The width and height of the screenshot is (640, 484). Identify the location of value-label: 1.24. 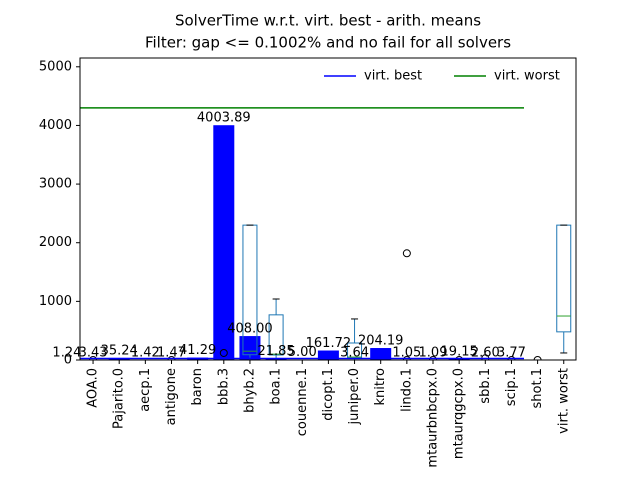
(66, 352).